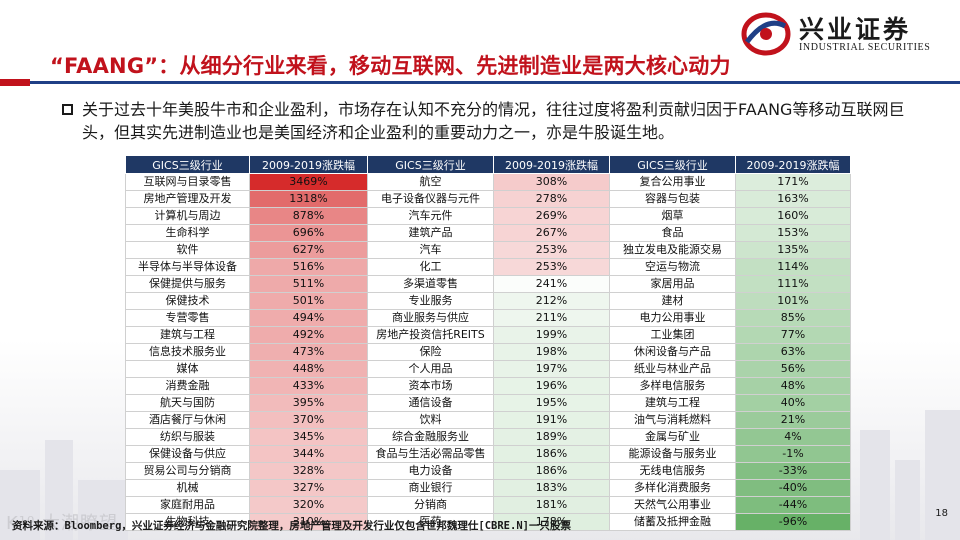  I want to click on industry-cell: 计算机与周边, so click(187, 216).